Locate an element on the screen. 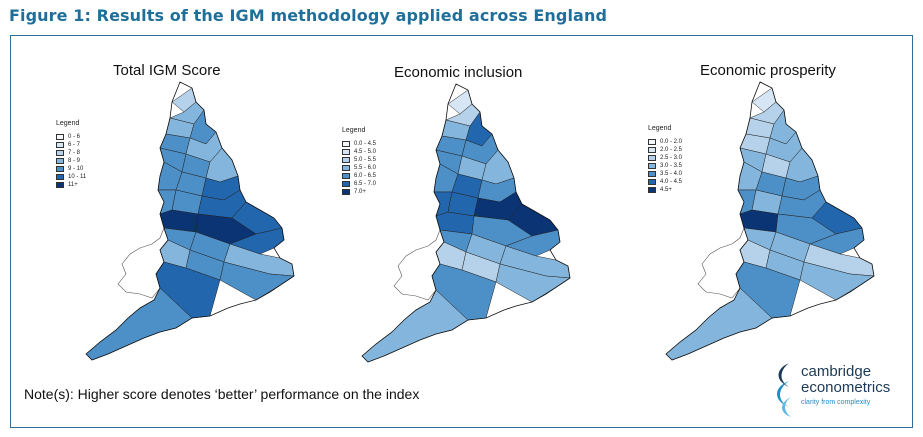 Image resolution: width=923 pixels, height=437 pixels. legend-item: 8 - 9 is located at coordinates (71, 161).